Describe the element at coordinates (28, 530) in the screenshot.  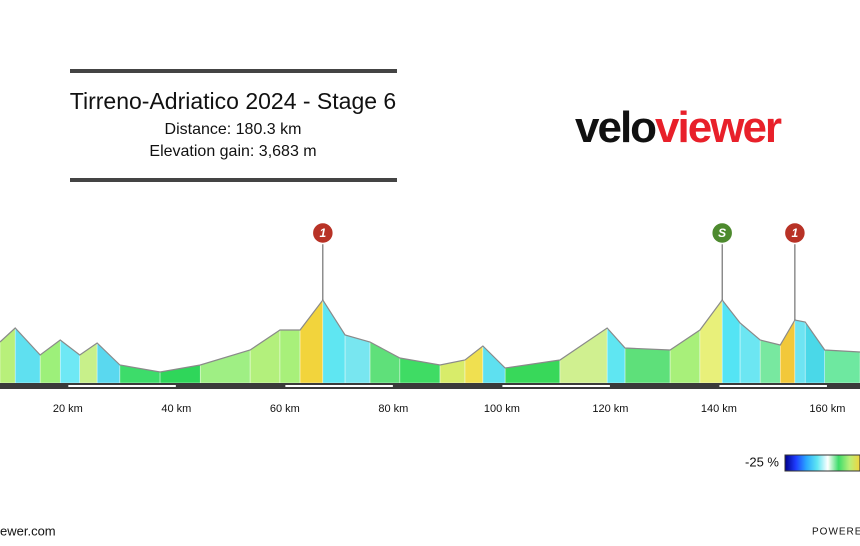
I see `footer-text: ewer.com` at that location.